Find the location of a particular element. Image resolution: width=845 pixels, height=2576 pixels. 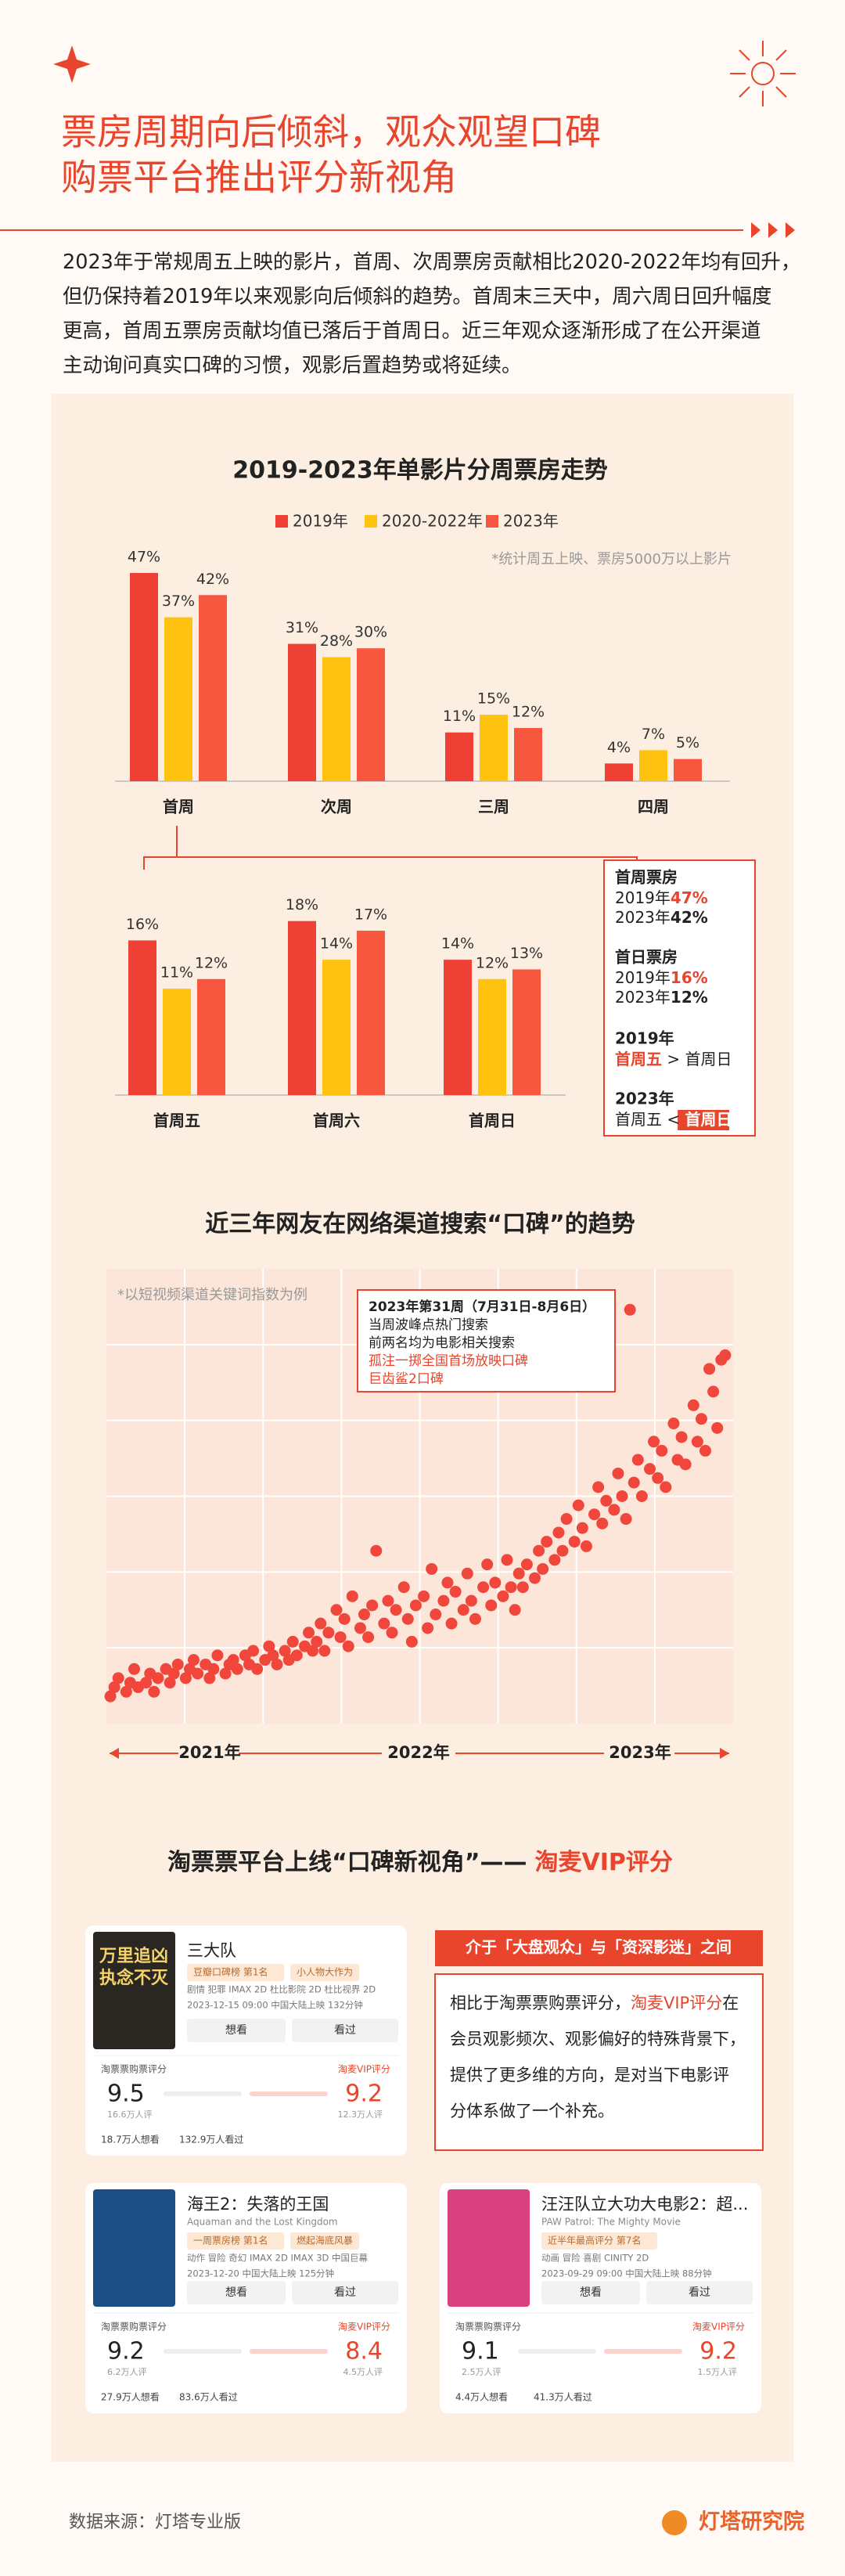

bar-value-label: 11% is located at coordinates (177, 973).